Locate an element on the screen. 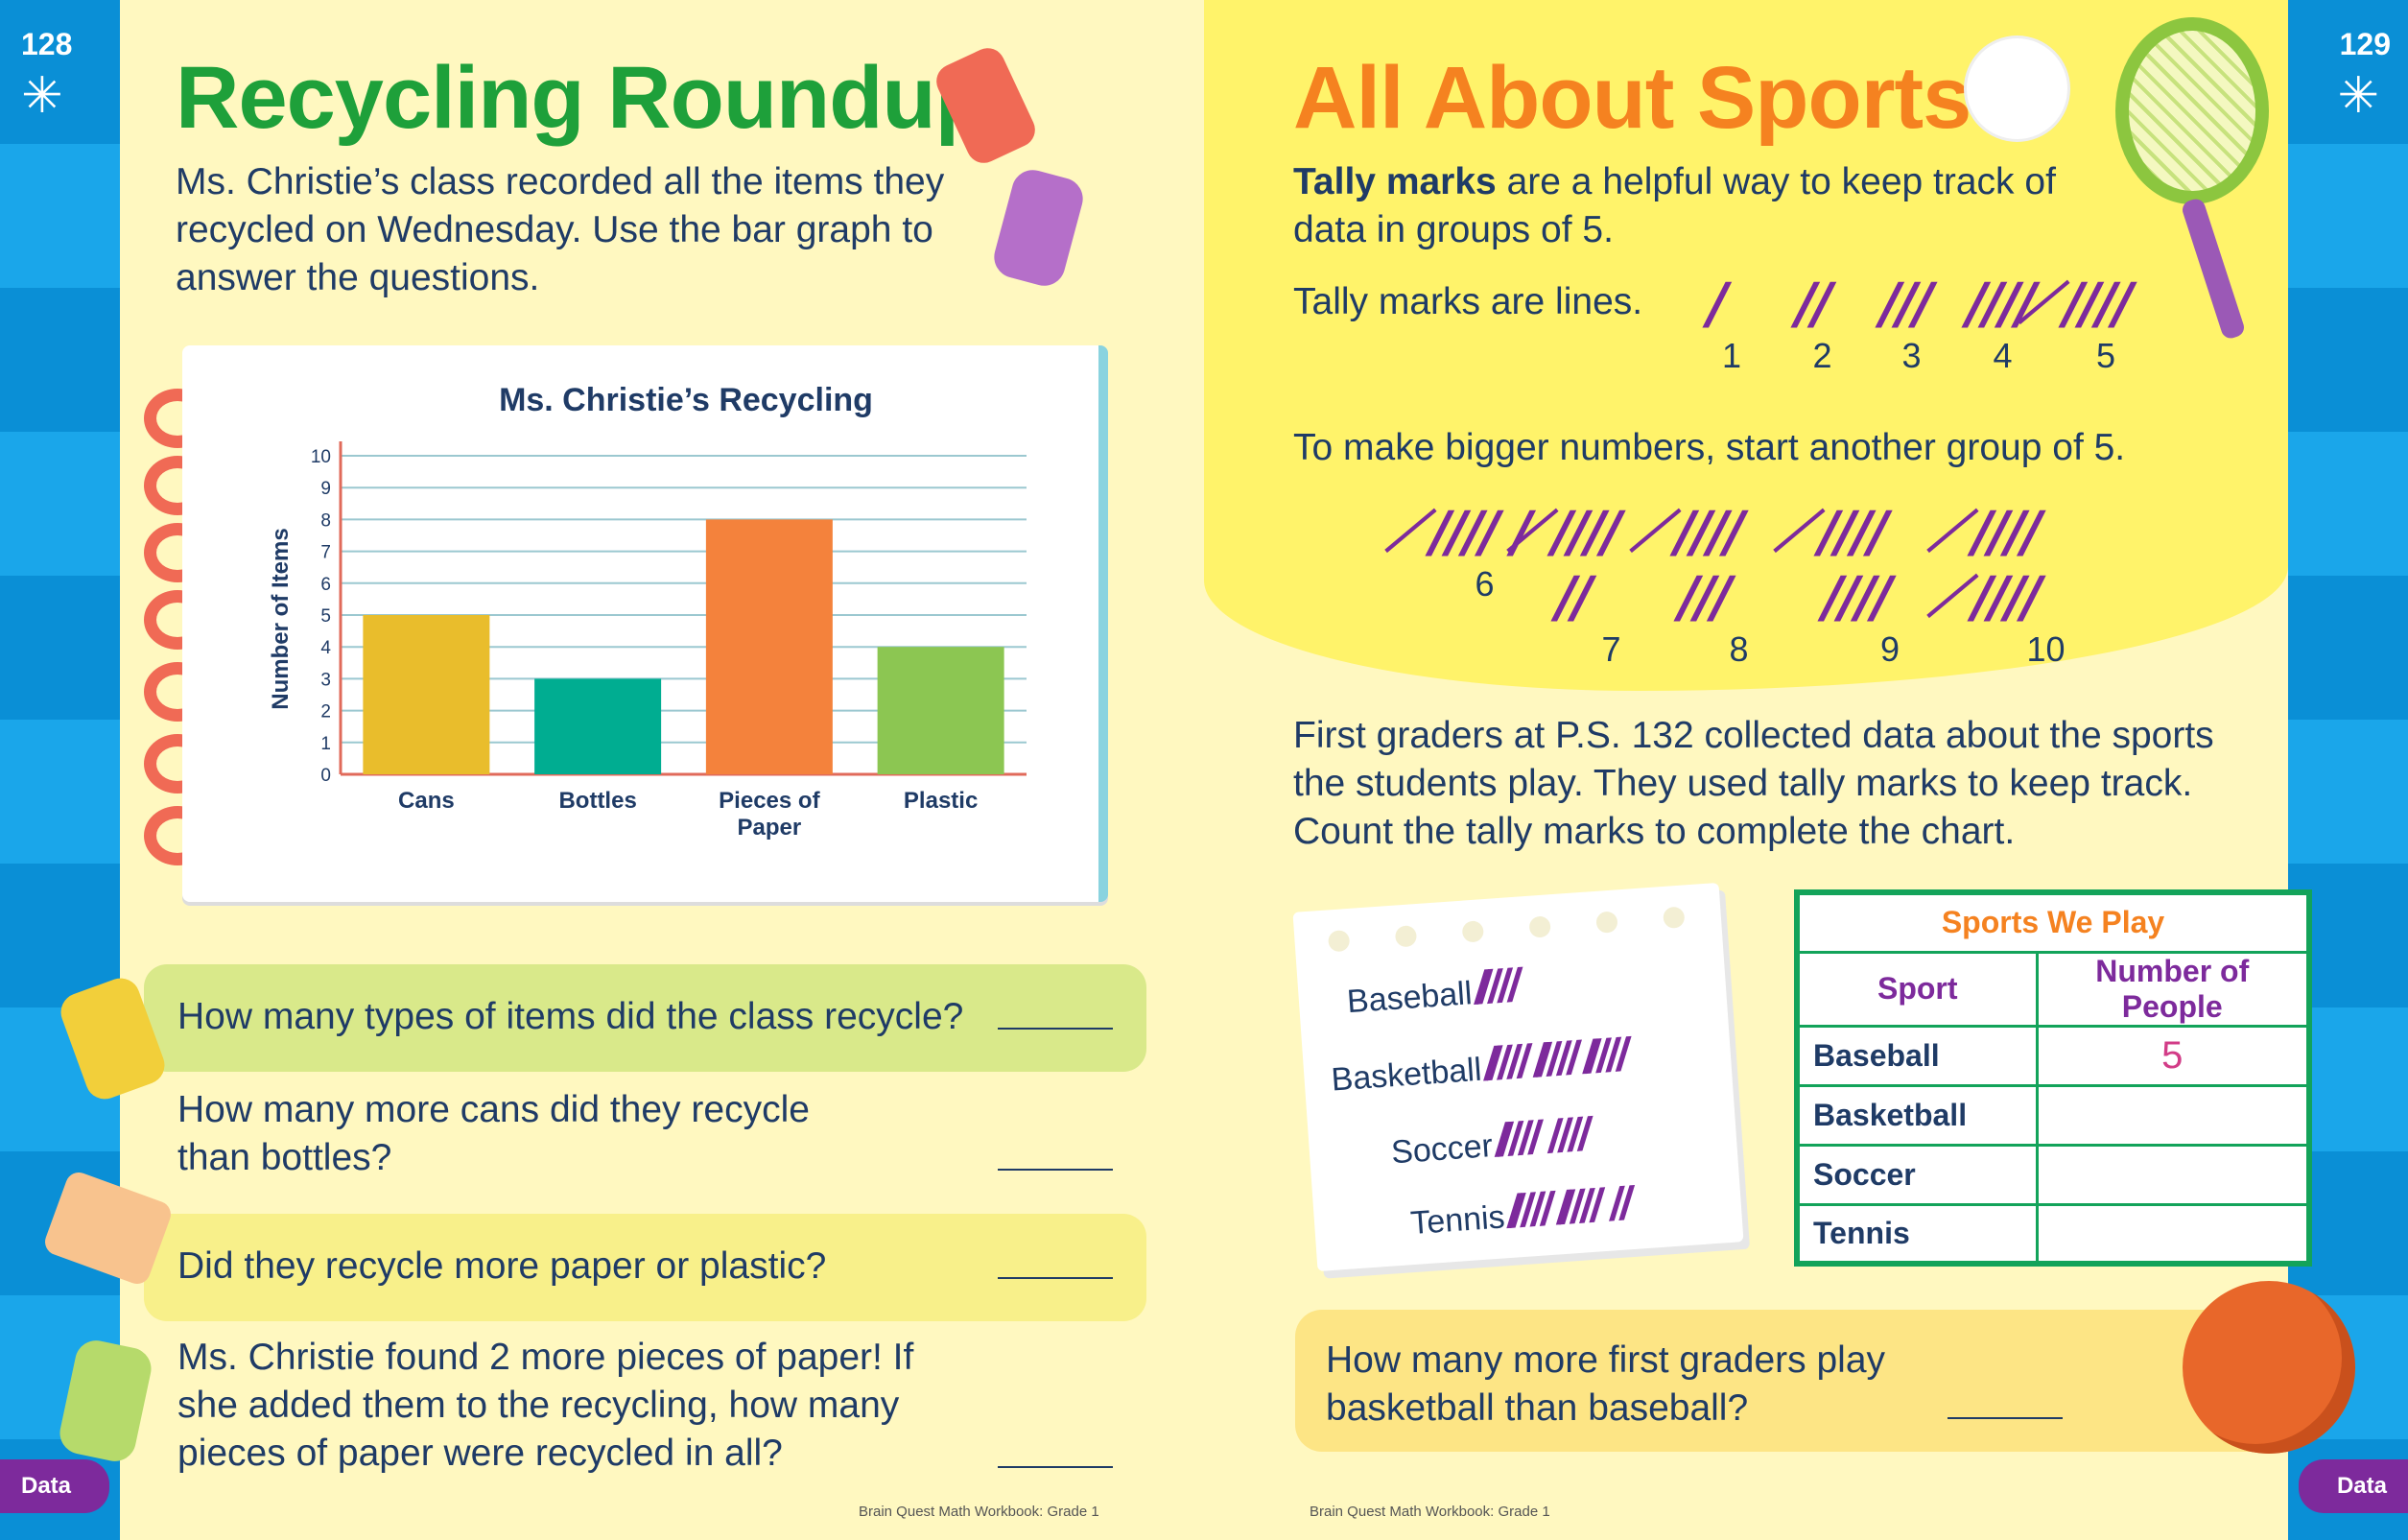 The width and height of the screenshot is (2408, 1540). bar-plastic is located at coordinates (940, 710).